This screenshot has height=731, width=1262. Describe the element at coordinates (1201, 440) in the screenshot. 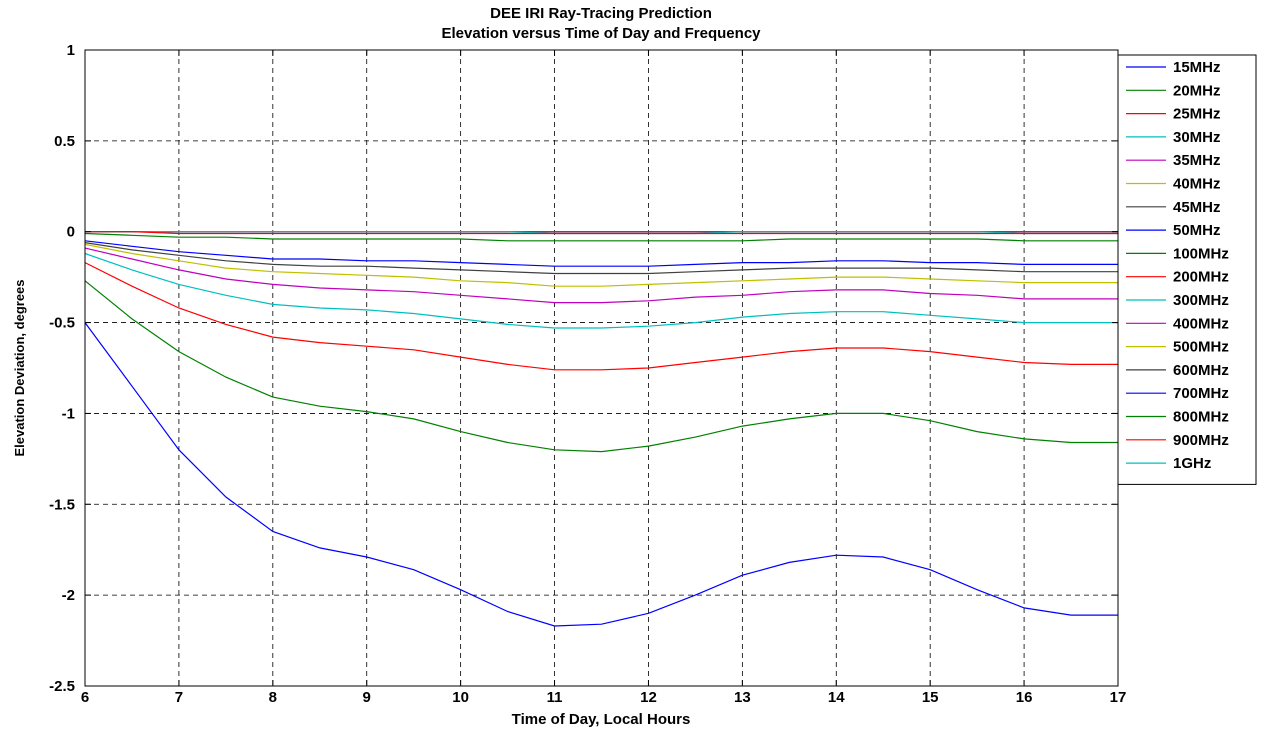

I see `legend-entry-label: 900MHz` at that location.